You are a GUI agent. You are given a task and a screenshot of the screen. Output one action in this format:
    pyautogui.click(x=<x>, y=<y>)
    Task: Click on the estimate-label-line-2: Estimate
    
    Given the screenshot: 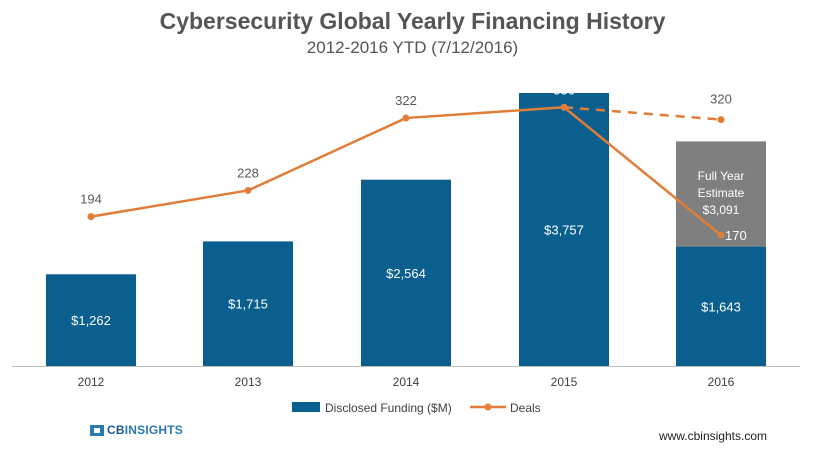 What is the action you would take?
    pyautogui.click(x=721, y=193)
    